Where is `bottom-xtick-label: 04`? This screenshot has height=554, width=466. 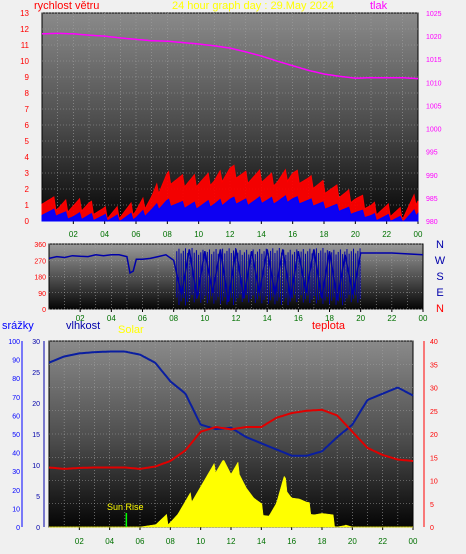
bottom-xtick-label: 04 is located at coordinates (109, 541).